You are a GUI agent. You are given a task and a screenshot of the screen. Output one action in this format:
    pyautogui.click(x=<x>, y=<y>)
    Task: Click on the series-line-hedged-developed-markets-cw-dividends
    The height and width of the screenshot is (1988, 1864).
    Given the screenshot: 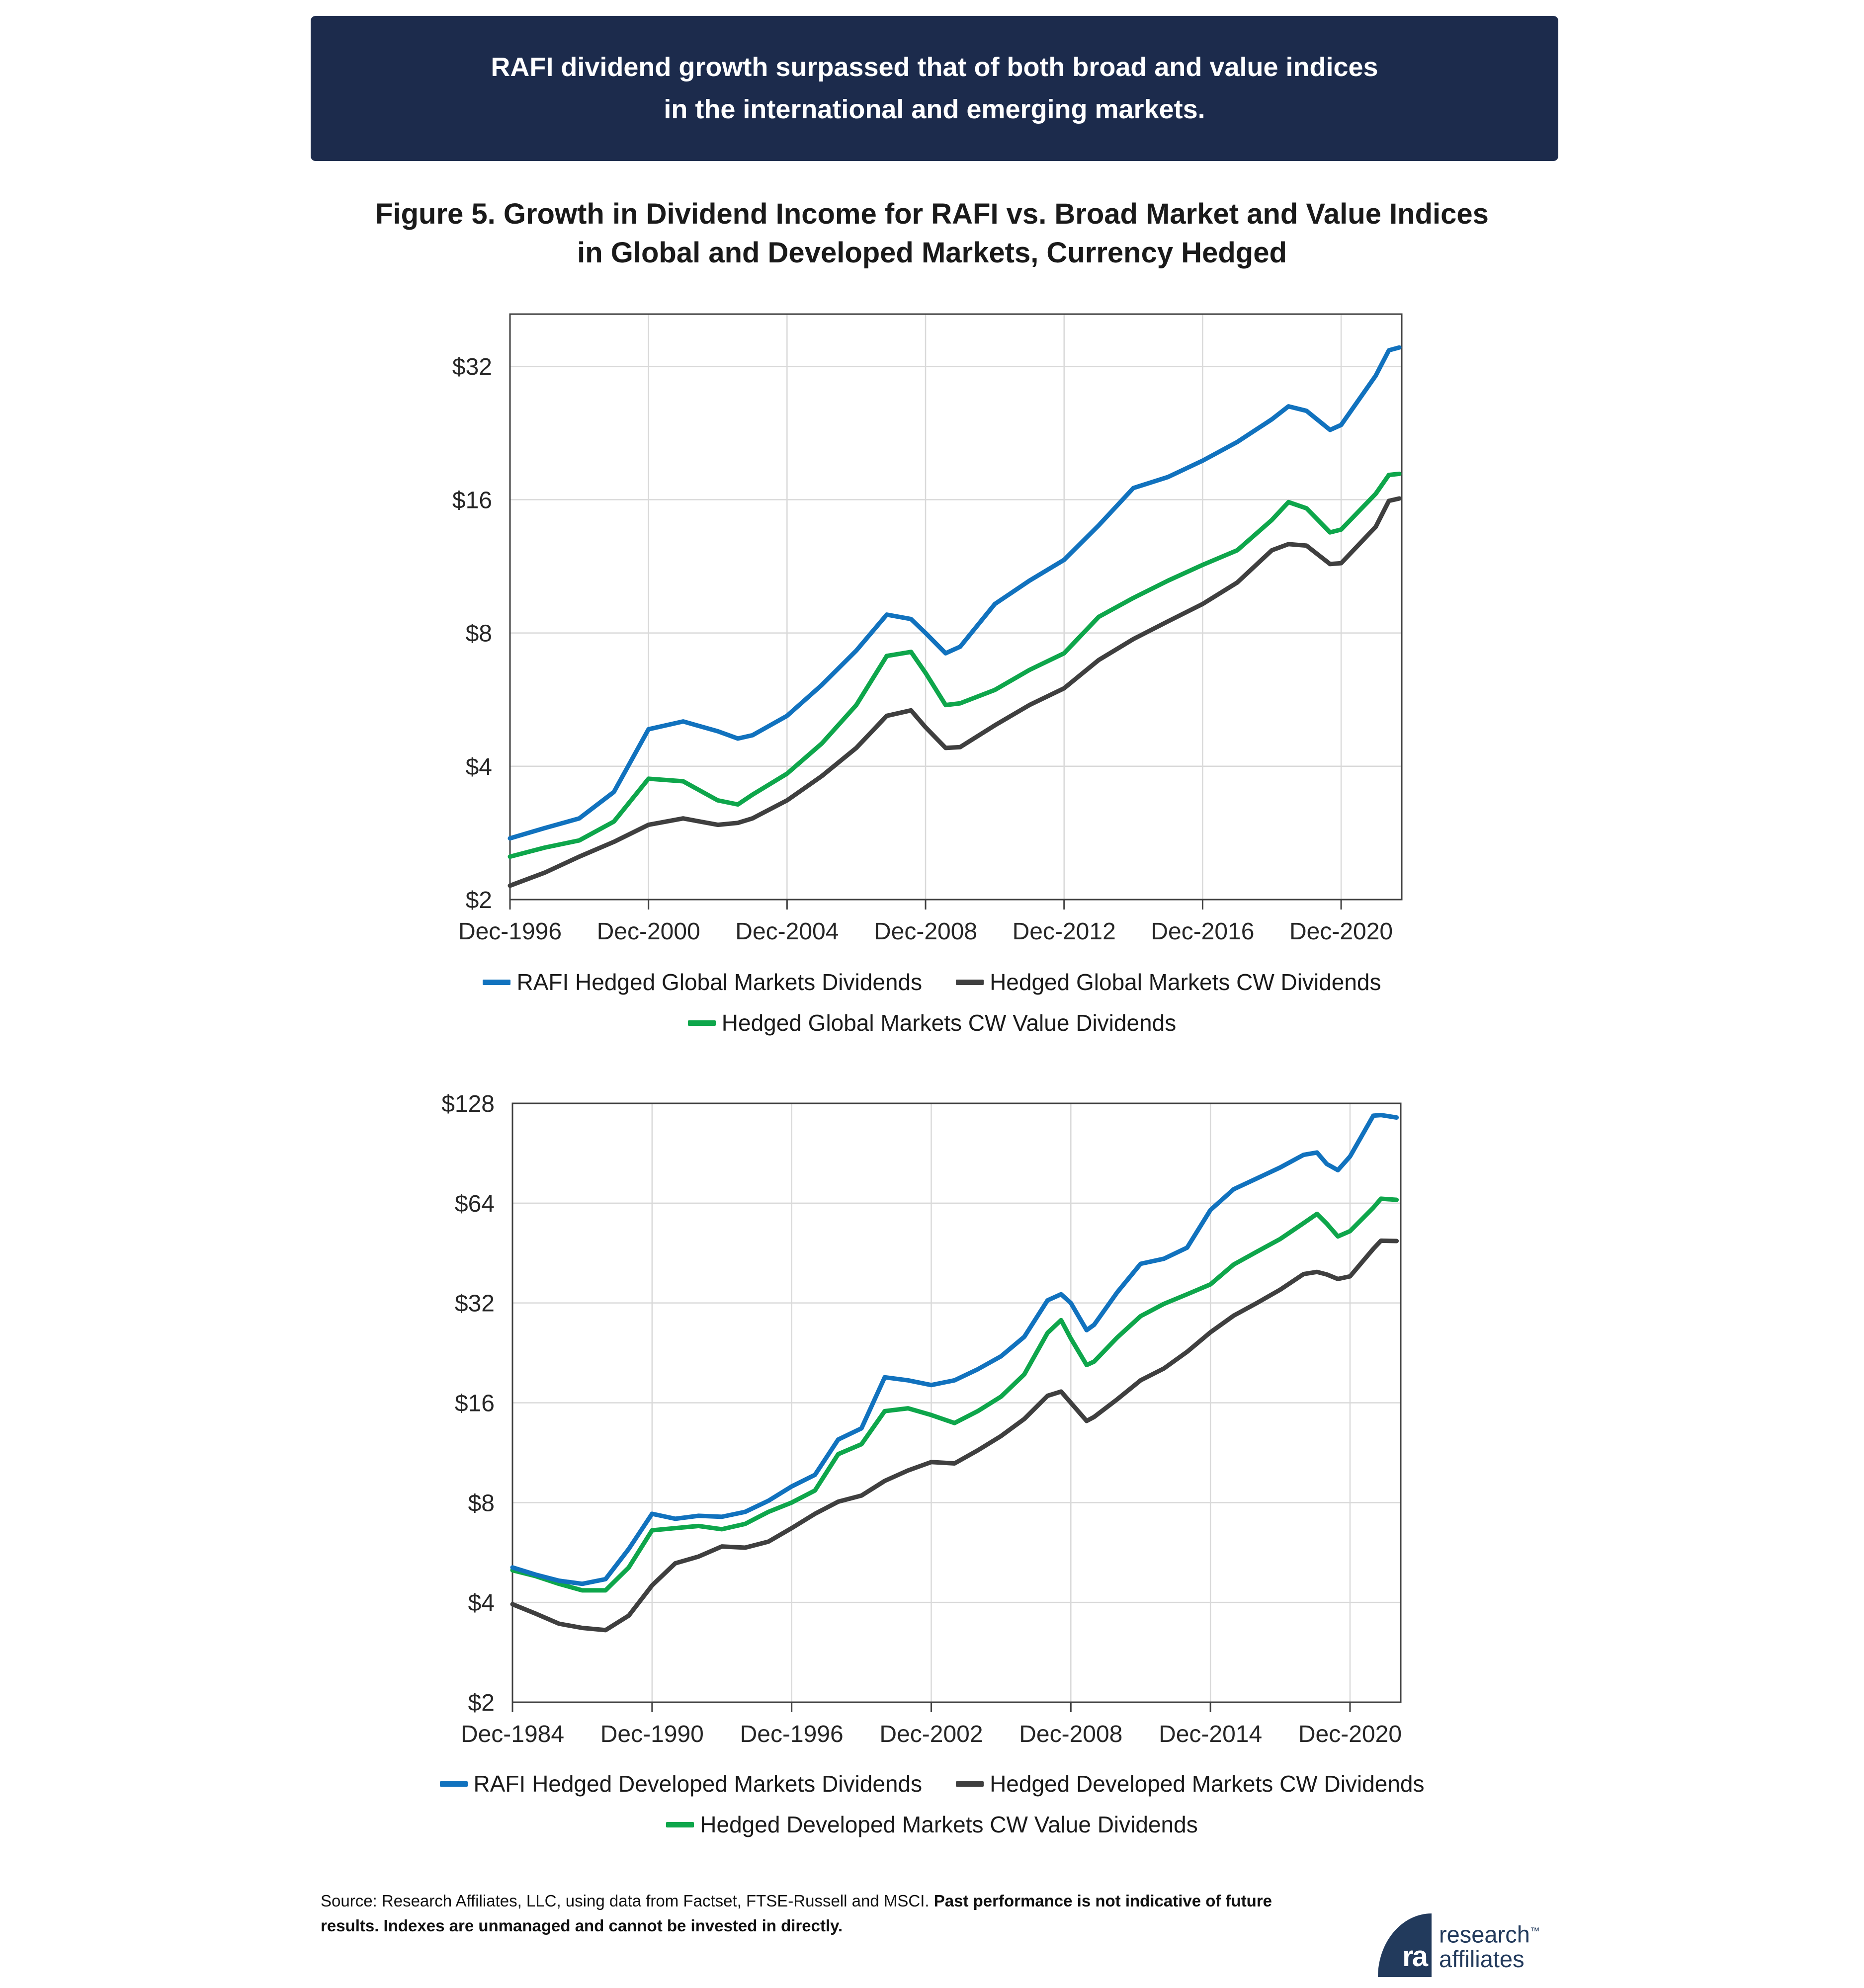 What is the action you would take?
    pyautogui.click(x=954, y=1435)
    